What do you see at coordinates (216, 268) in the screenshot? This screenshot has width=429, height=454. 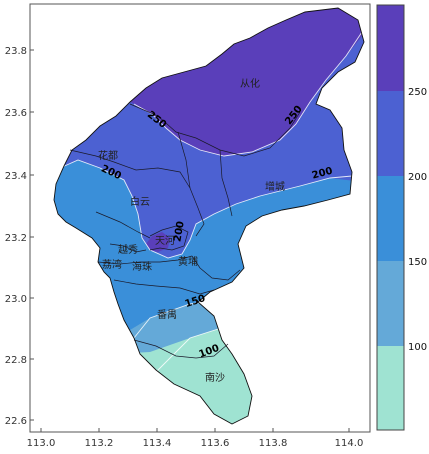 I see `boundary-huangpu` at bounding box center [216, 268].